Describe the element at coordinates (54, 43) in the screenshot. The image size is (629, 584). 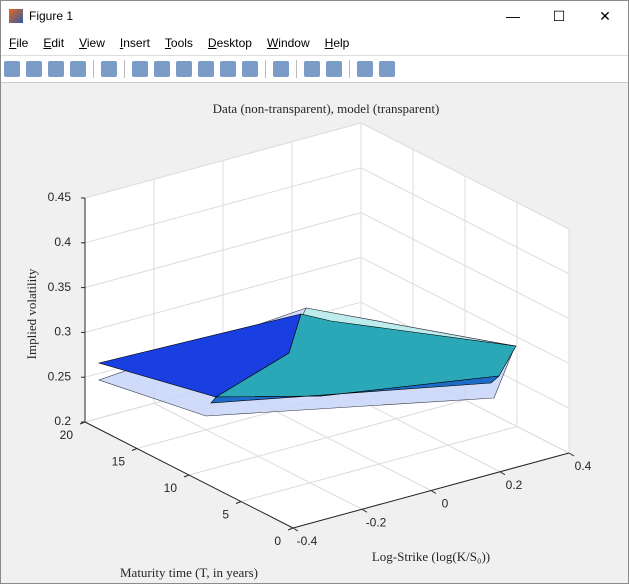
I see `menu-item: Edit` at that location.